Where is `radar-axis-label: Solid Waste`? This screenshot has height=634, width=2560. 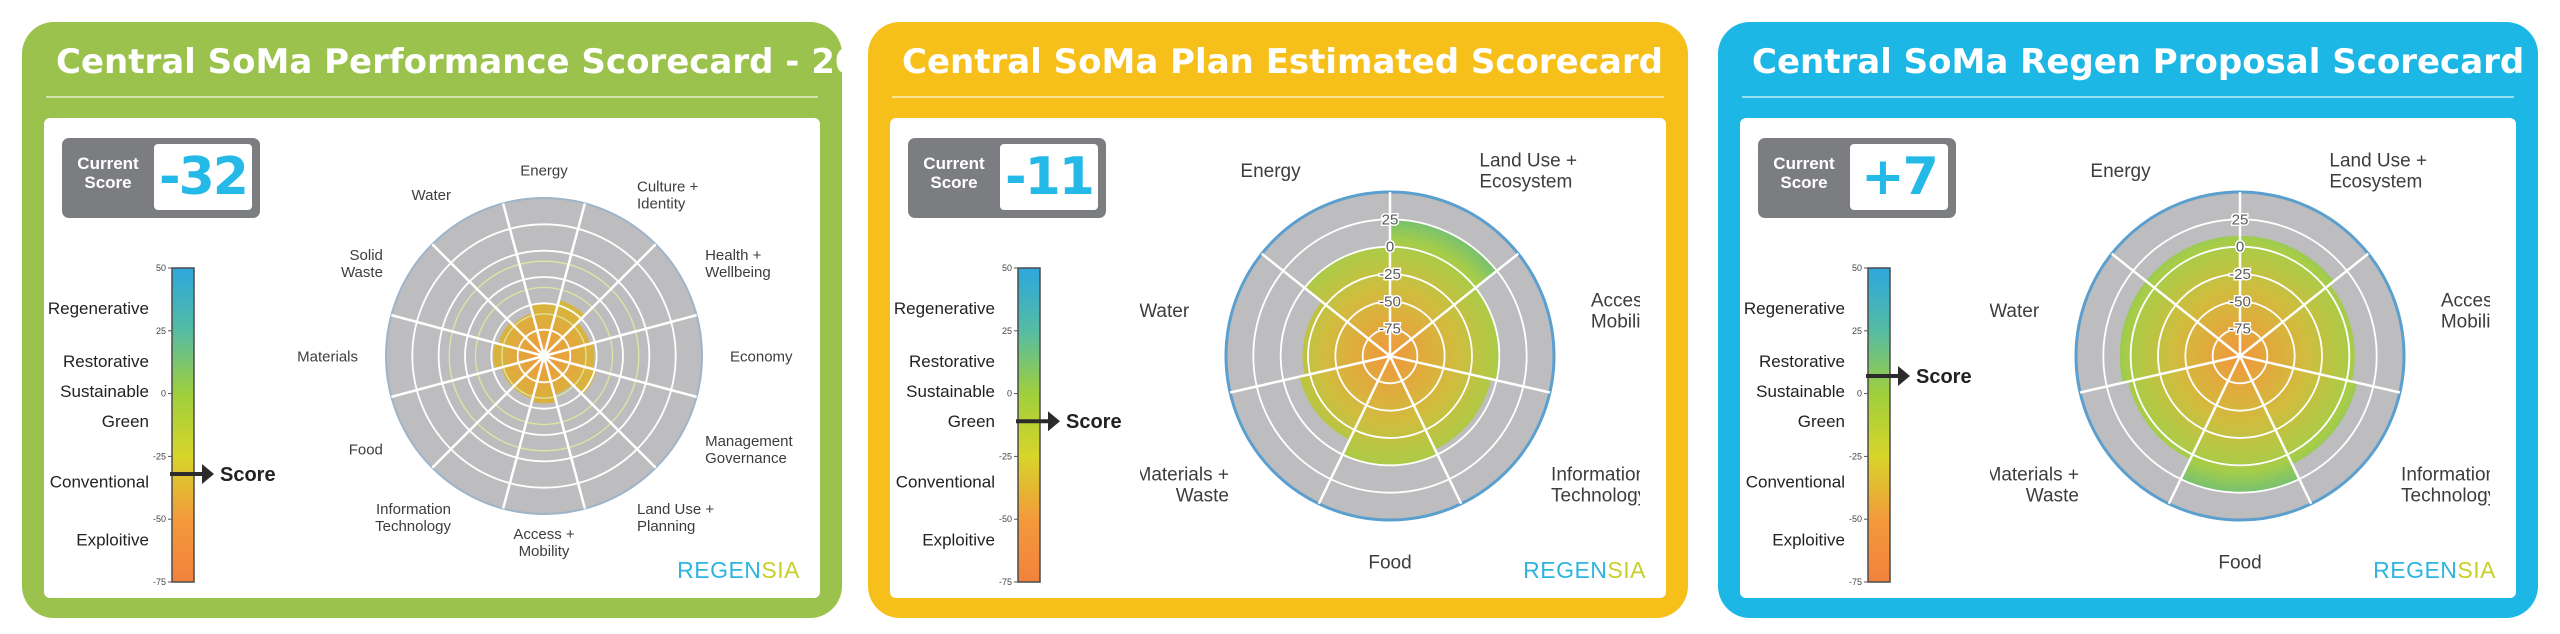
radar-axis-label: Solid Waste is located at coordinates (362, 264).